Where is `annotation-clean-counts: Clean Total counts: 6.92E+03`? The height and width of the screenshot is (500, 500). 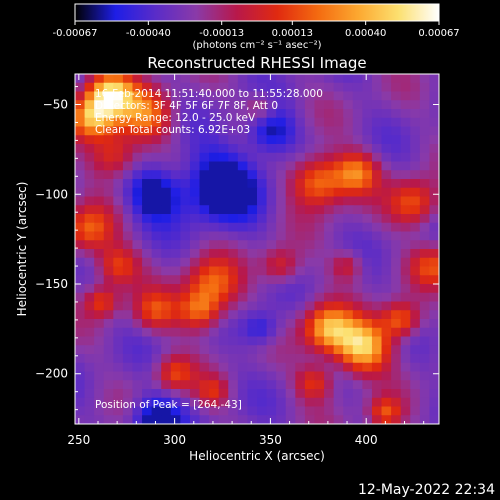
annotation-clean-counts: Clean Total counts: 6.92E+03 is located at coordinates (172, 130).